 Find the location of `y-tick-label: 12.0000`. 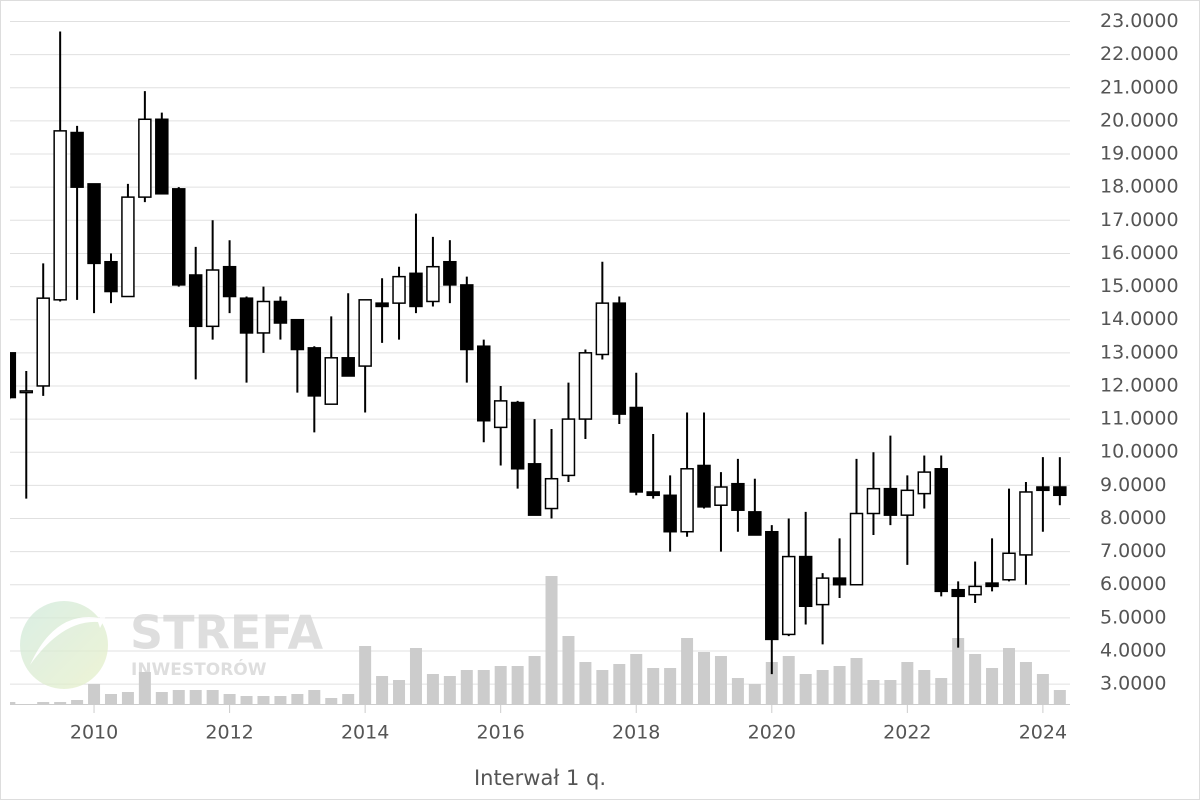

y-tick-label: 12.0000 is located at coordinates (1139, 385).